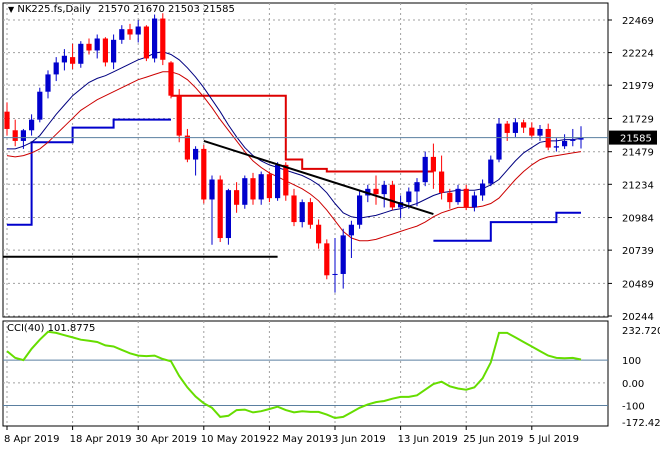  Describe the element at coordinates (11, 9) in the screenshot. I see `header-arrow-icon: ▼` at that location.